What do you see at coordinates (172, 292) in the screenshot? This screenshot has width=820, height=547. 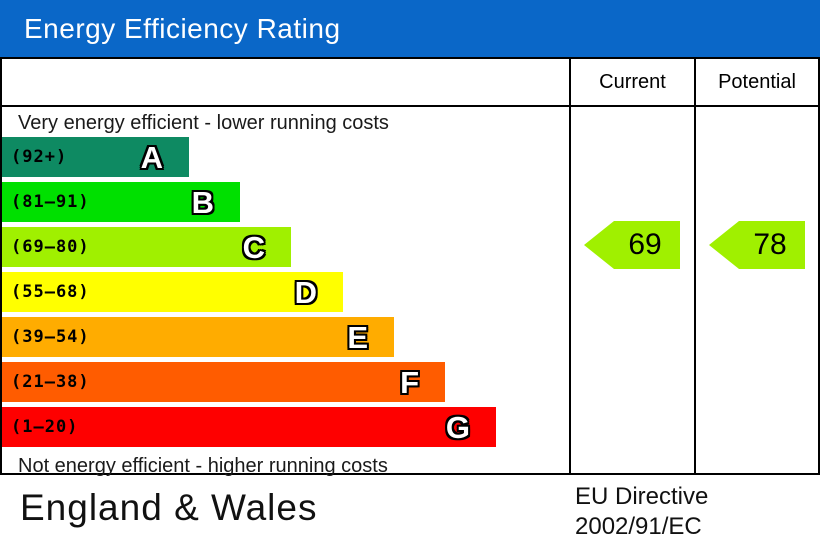 I see `band-bar-d: (55–68) D` at bounding box center [172, 292].